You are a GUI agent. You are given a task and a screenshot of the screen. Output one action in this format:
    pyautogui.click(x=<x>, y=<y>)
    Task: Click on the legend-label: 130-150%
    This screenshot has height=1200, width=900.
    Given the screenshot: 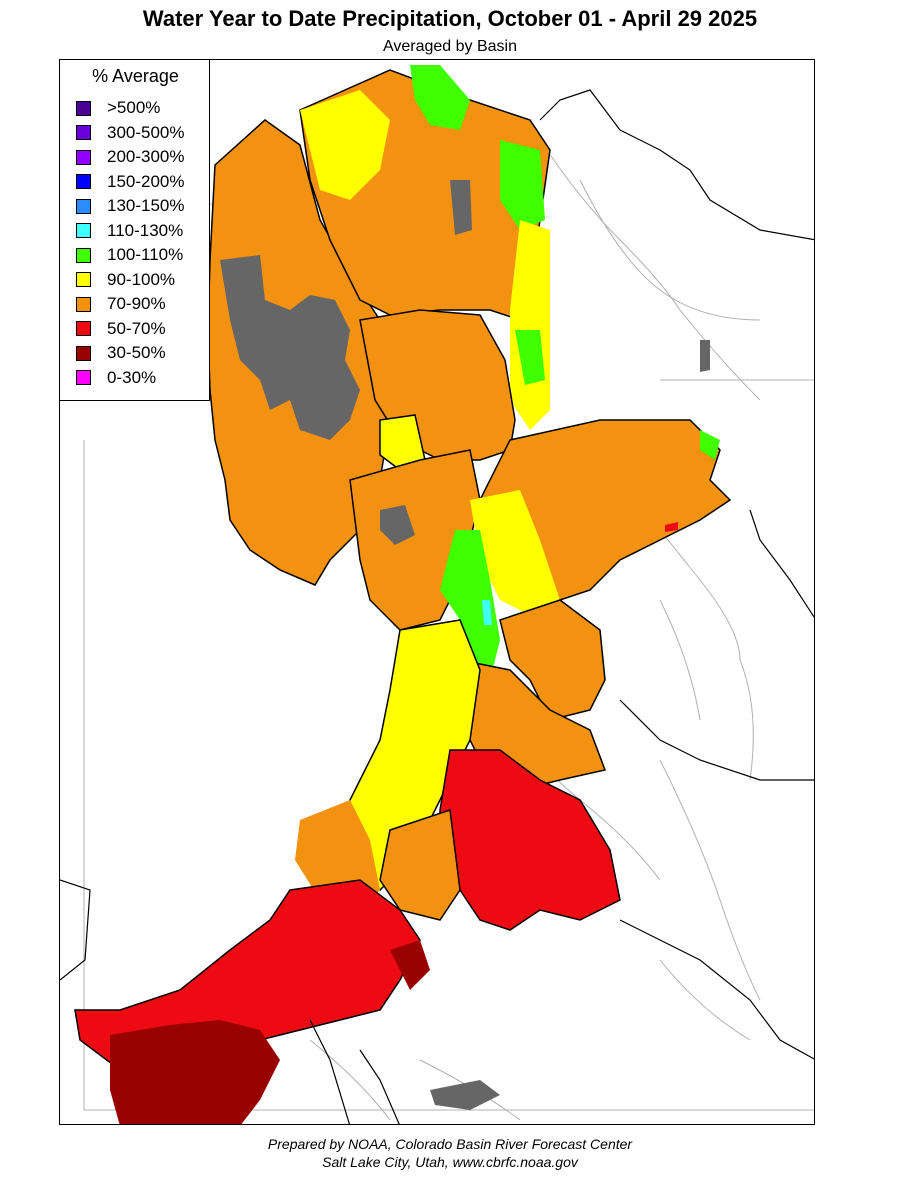 What is the action you would take?
    pyautogui.click(x=146, y=205)
    